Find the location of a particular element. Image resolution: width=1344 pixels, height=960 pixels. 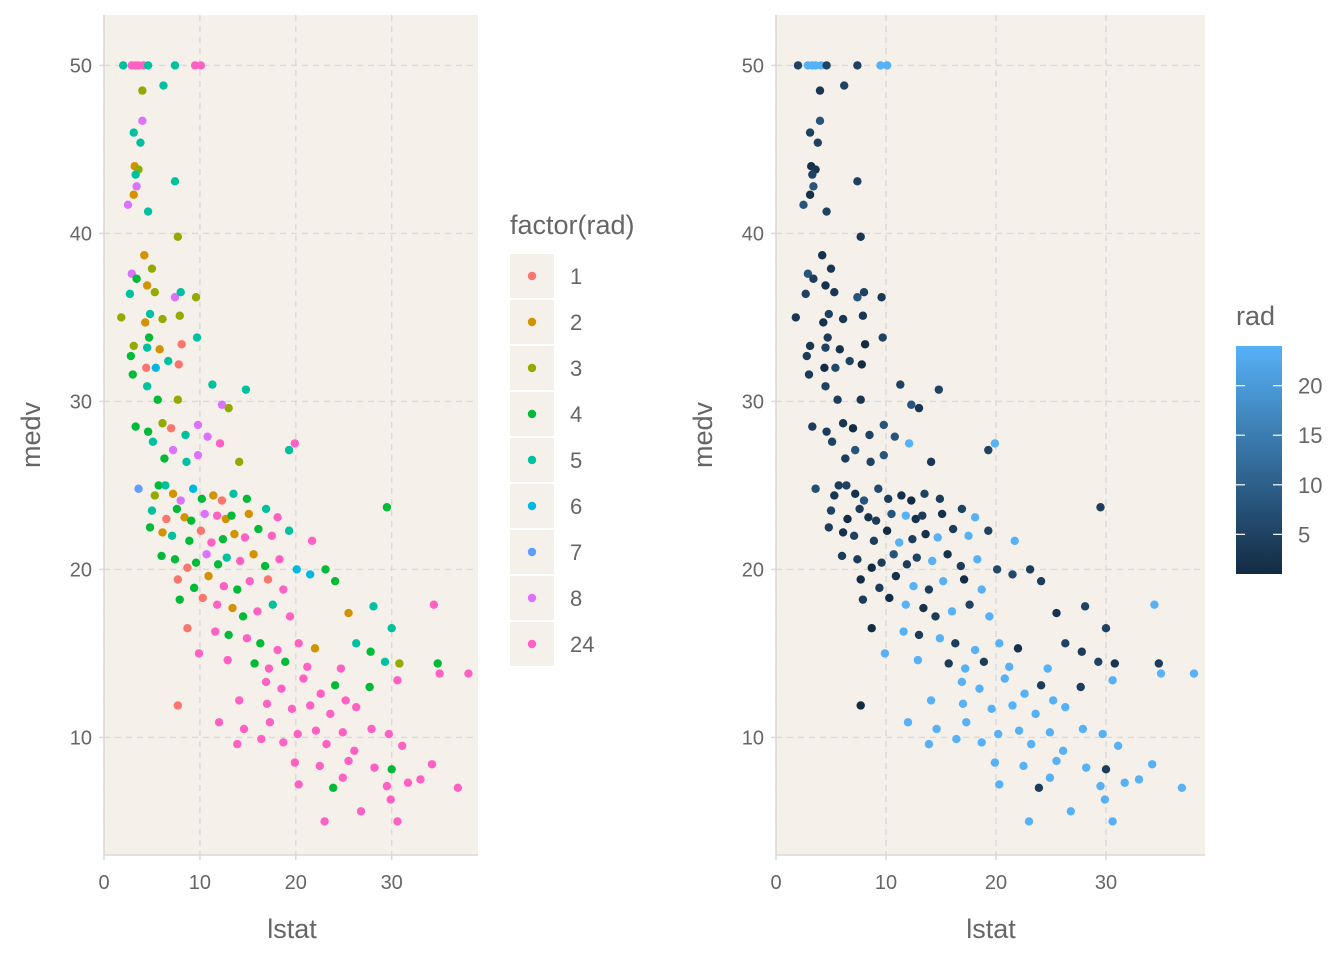

legend-key-symbol is located at coordinates (532, 276).